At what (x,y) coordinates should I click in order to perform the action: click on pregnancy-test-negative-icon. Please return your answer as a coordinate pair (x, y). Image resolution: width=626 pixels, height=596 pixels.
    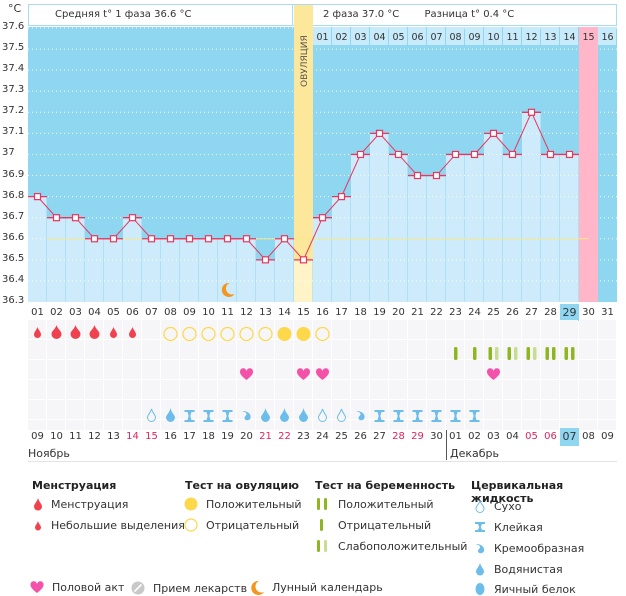
    Looking at the image, I should click on (475, 353).